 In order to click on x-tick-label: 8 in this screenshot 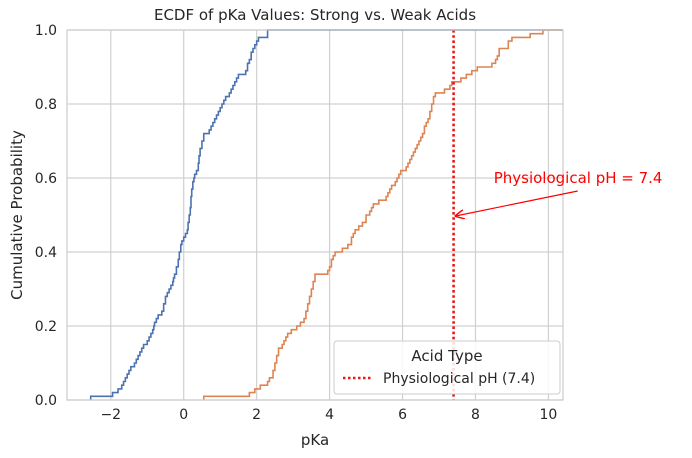, I will do `click(475, 415)`.